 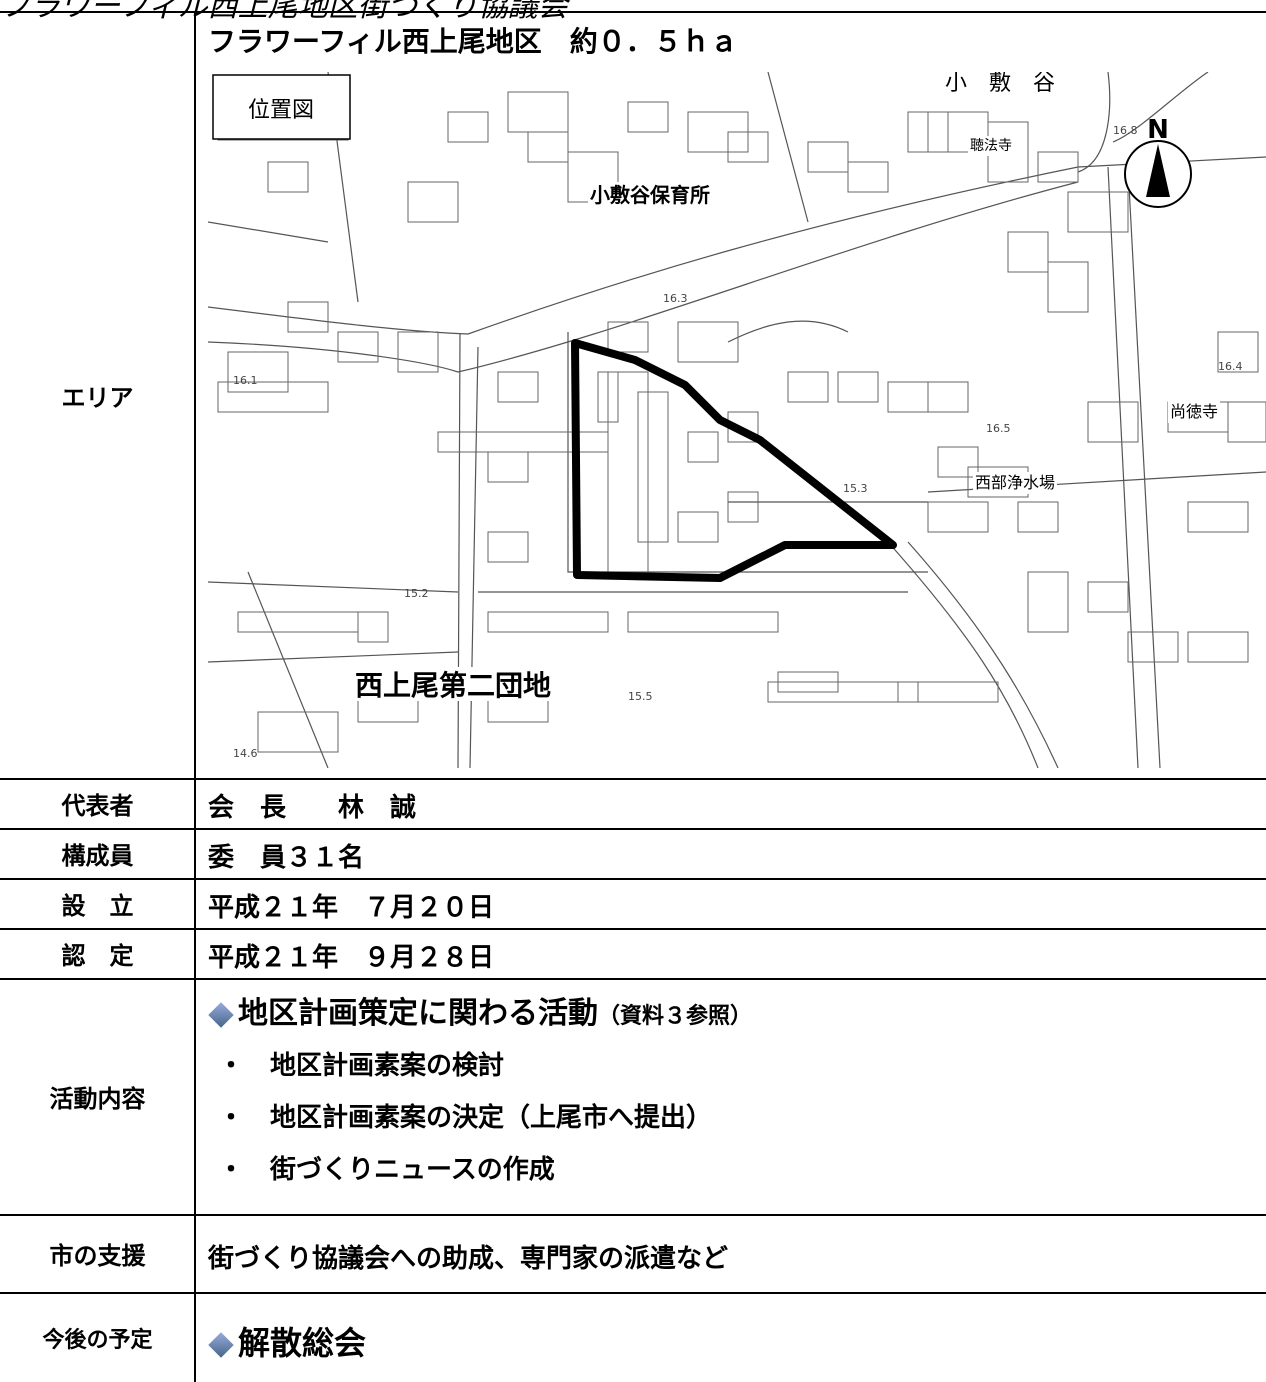 I want to click on row-label: 活動内容, so click(x=97, y=1099).